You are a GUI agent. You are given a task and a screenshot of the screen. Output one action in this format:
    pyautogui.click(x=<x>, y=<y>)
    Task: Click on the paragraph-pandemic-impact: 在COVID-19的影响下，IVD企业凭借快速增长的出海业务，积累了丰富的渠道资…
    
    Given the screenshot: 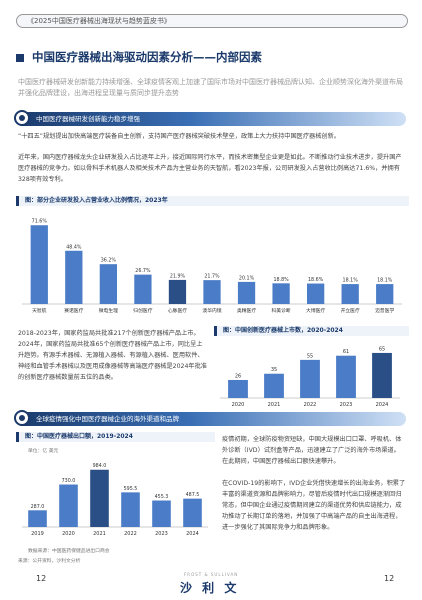 What is the action you would take?
    pyautogui.click(x=314, y=505)
    